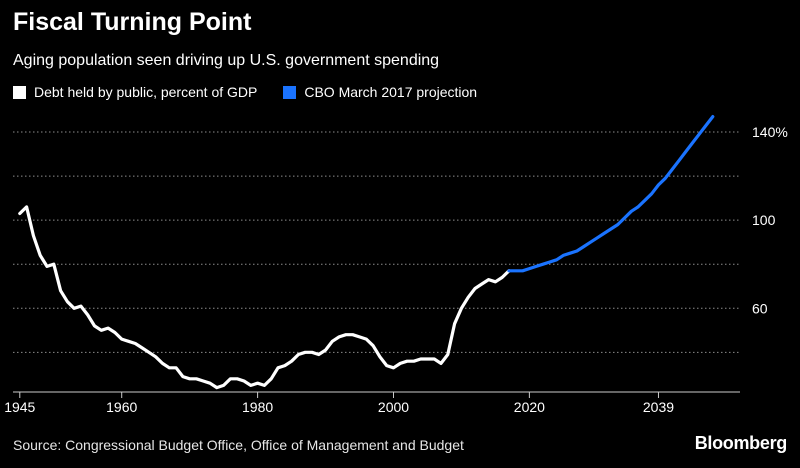  What do you see at coordinates (529, 407) in the screenshot?
I see `x-tick-label-2020: 2020` at bounding box center [529, 407].